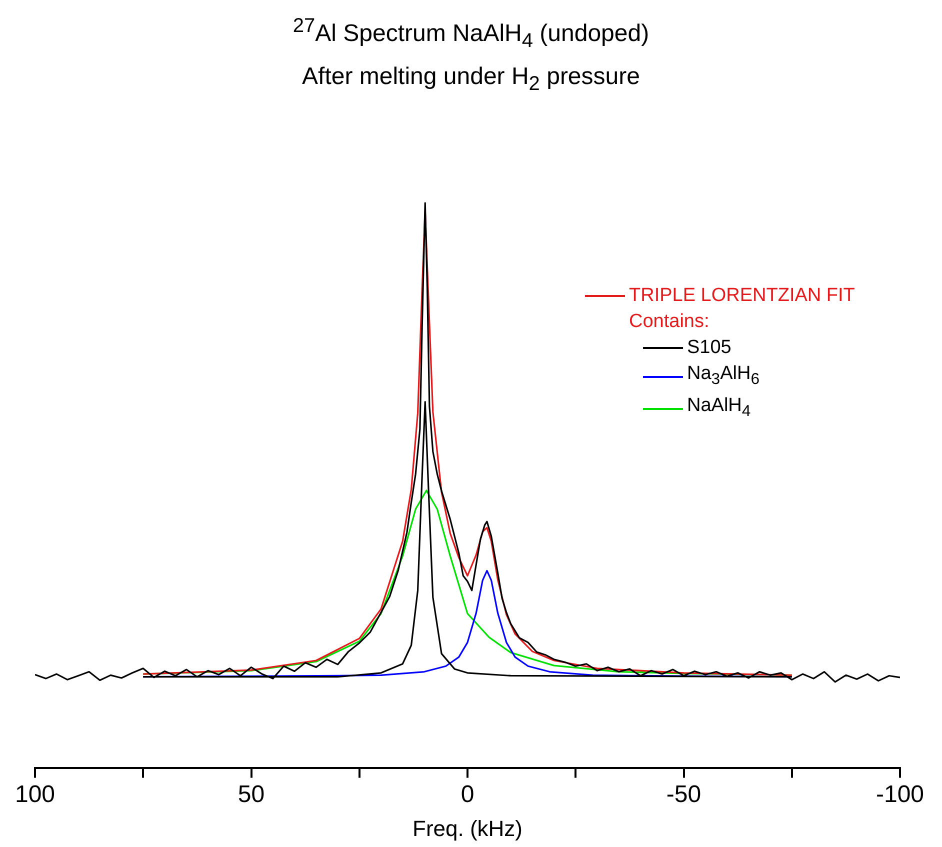 This screenshot has width=942, height=847. What do you see at coordinates (723, 376) in the screenshot?
I see `legend-label: Na$_{3}$AlH$_{6}$` at bounding box center [723, 376].